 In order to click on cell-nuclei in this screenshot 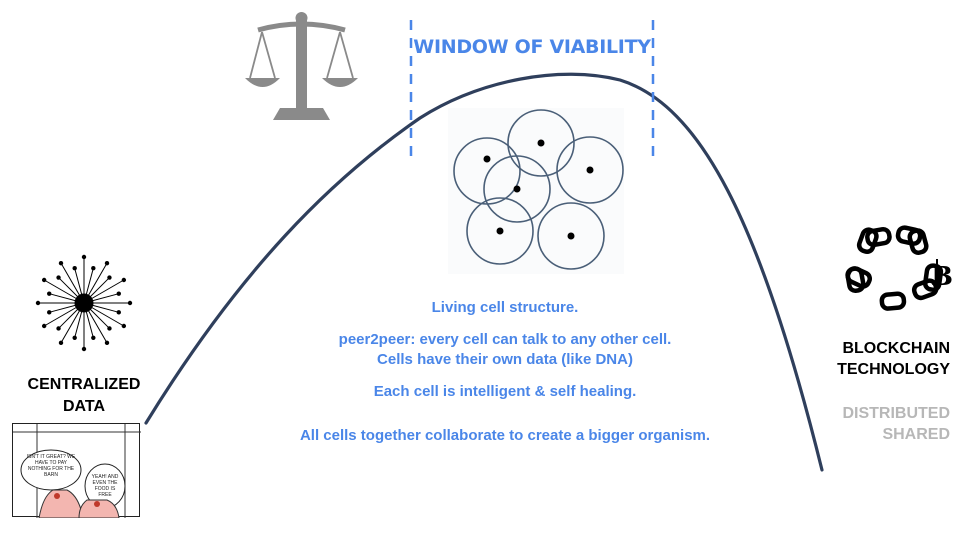, I will do `click(538, 189)`.